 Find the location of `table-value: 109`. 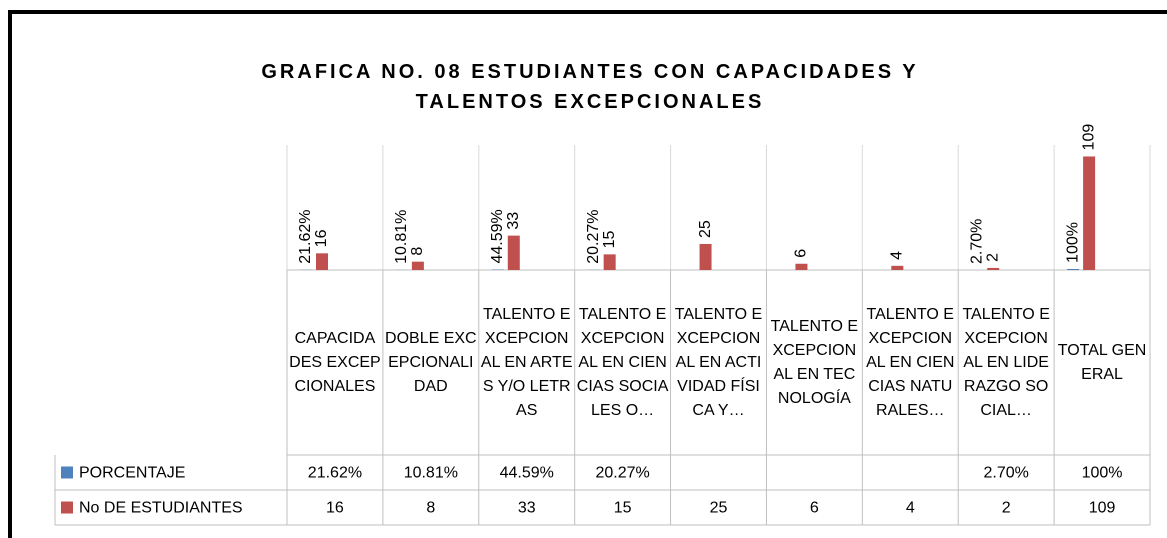

table-value: 109 is located at coordinates (1102, 508).